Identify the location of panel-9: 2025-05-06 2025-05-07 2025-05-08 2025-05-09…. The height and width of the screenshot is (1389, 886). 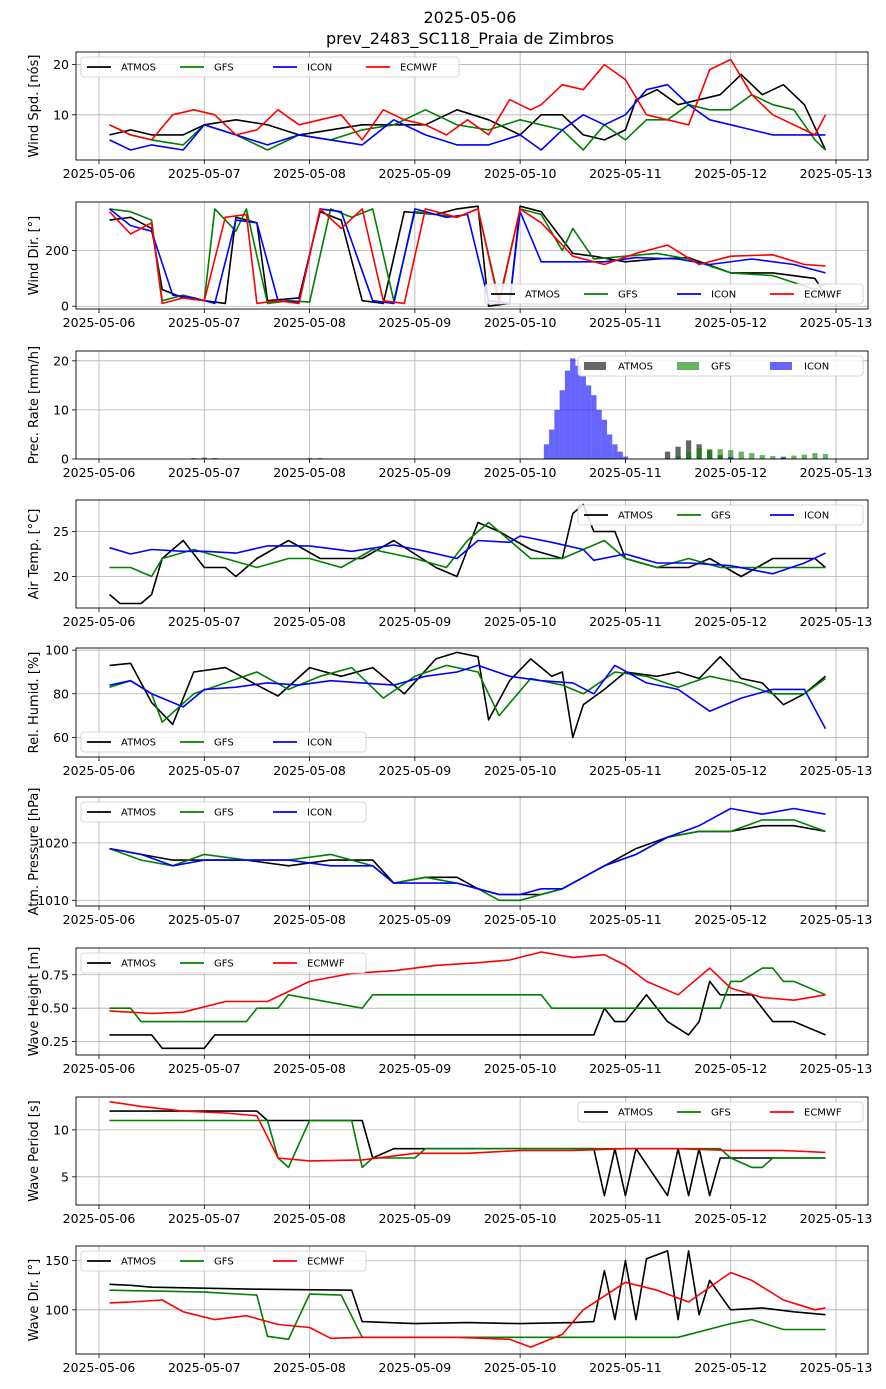
(449, 1310).